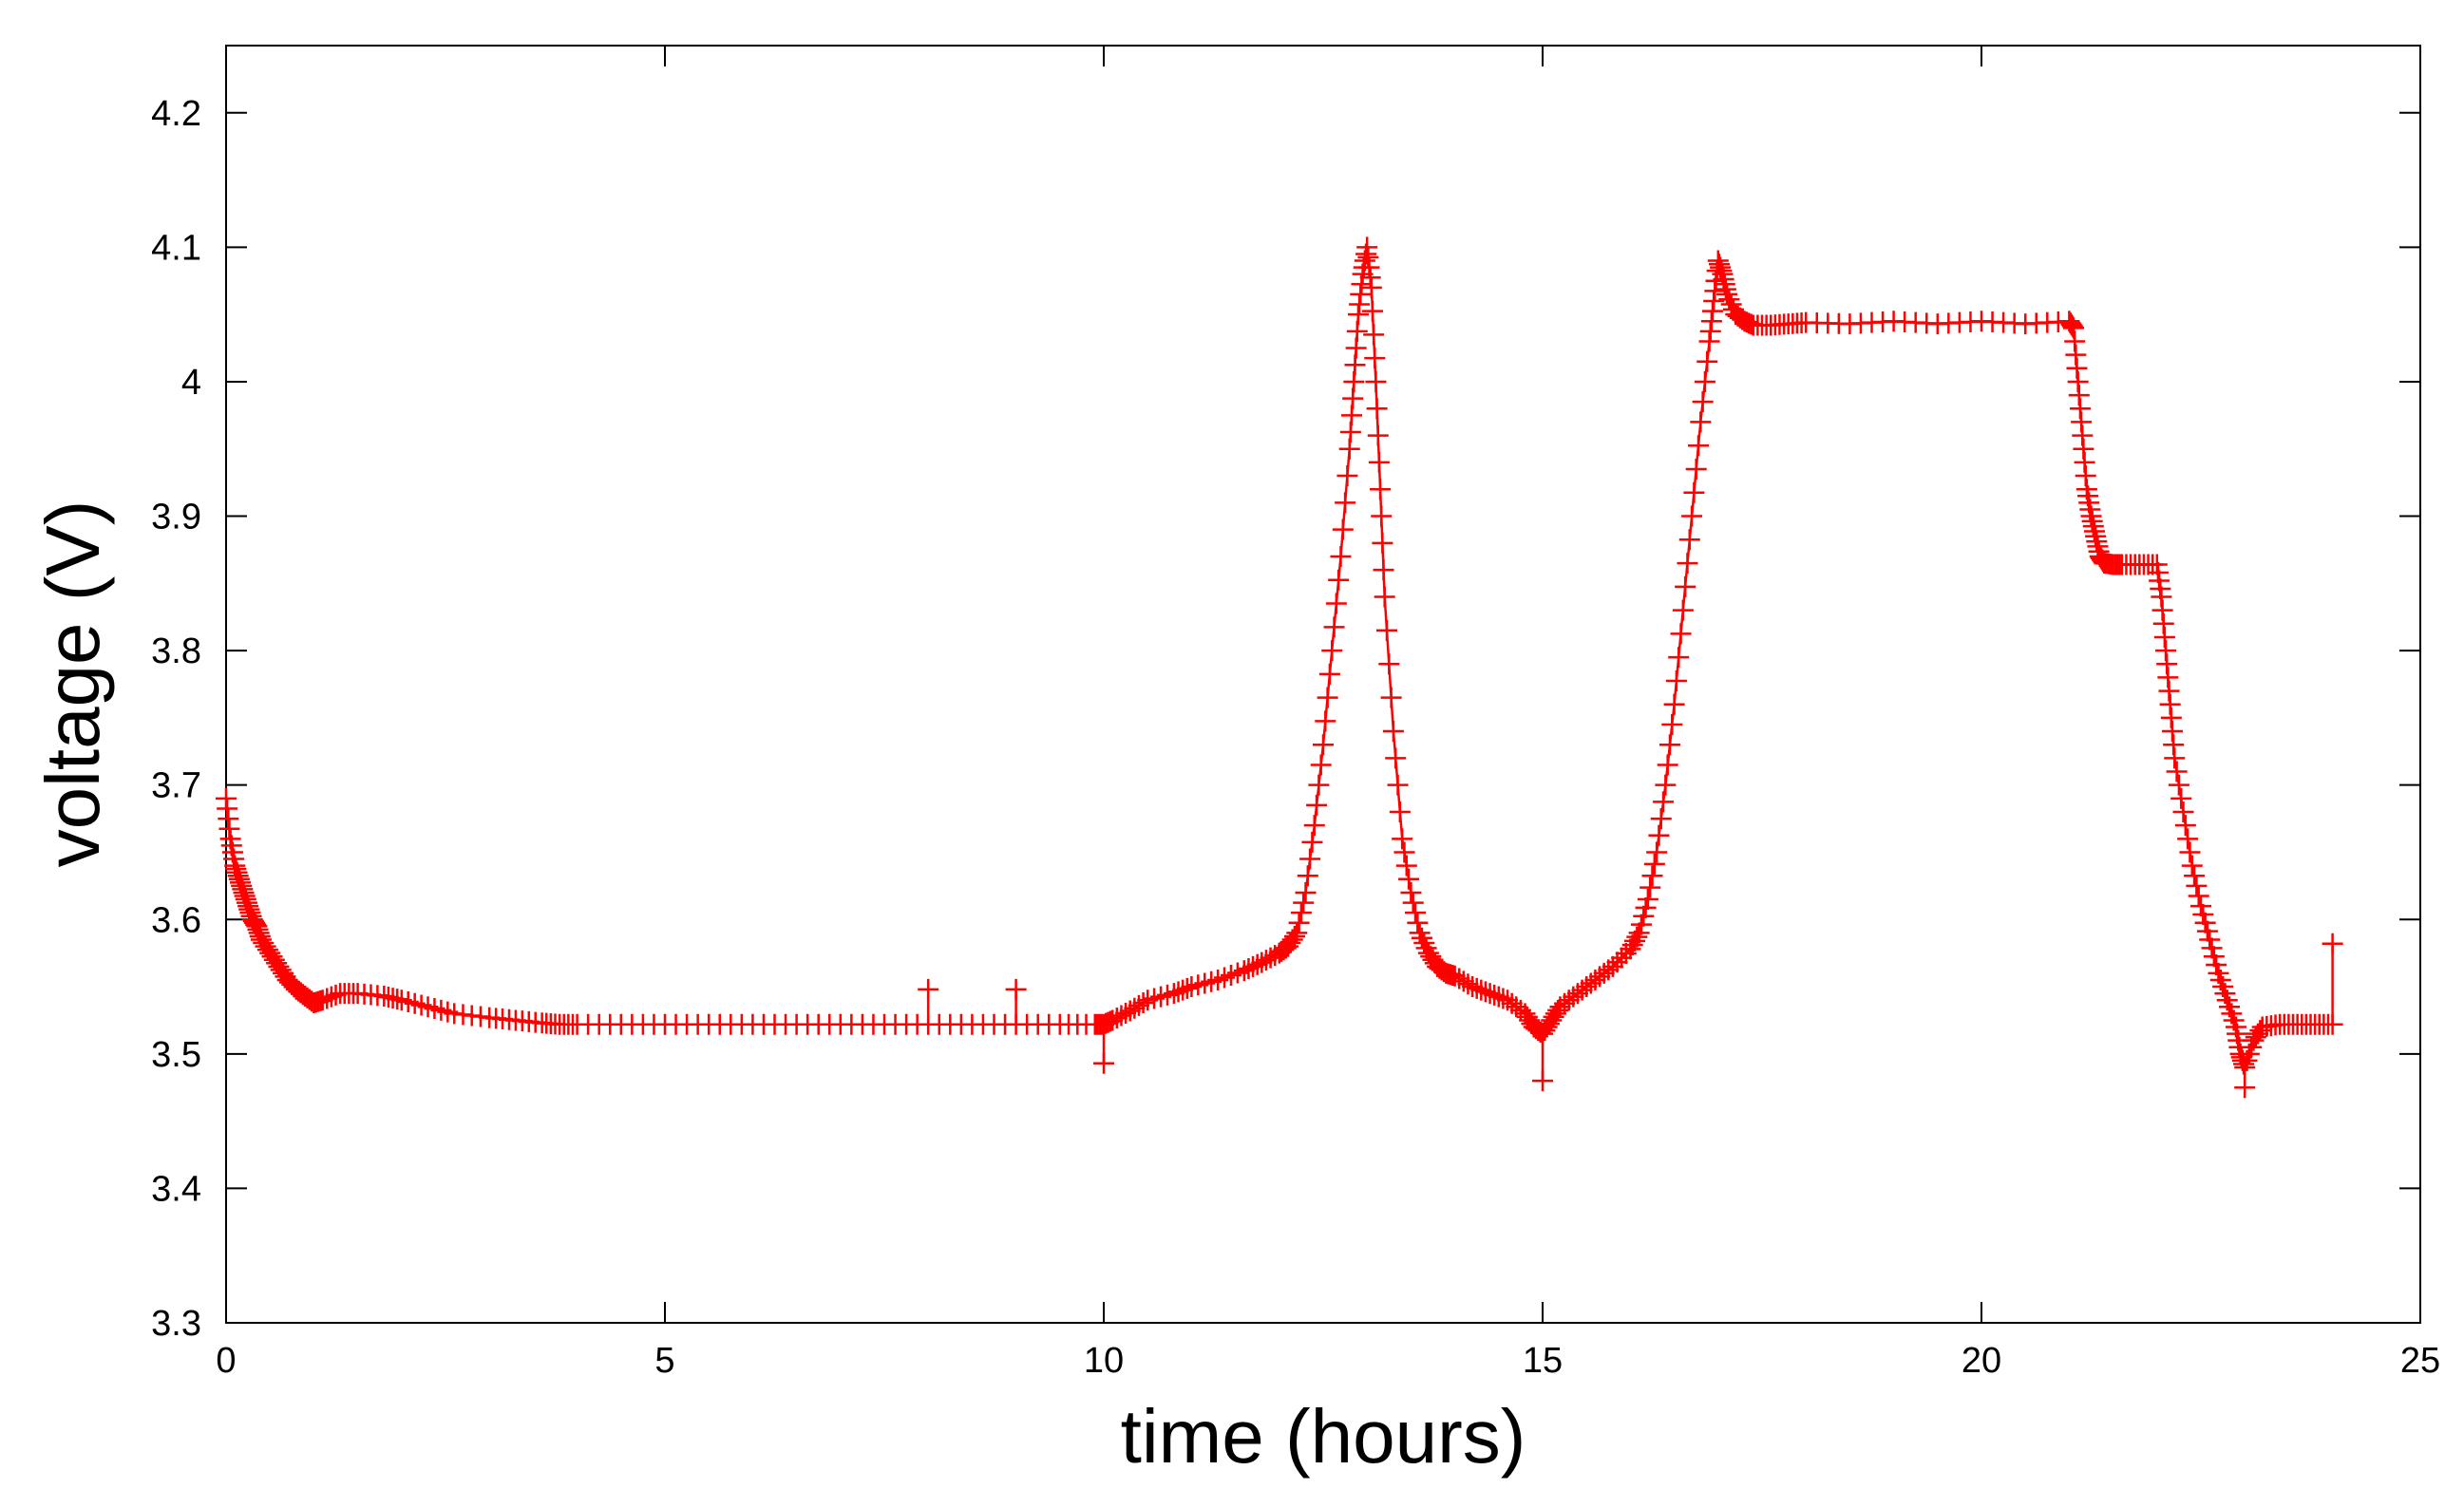 This screenshot has height=1489, width=2464. Describe the element at coordinates (176, 248) in the screenshot. I see `y-tick-label: 4.1` at that location.